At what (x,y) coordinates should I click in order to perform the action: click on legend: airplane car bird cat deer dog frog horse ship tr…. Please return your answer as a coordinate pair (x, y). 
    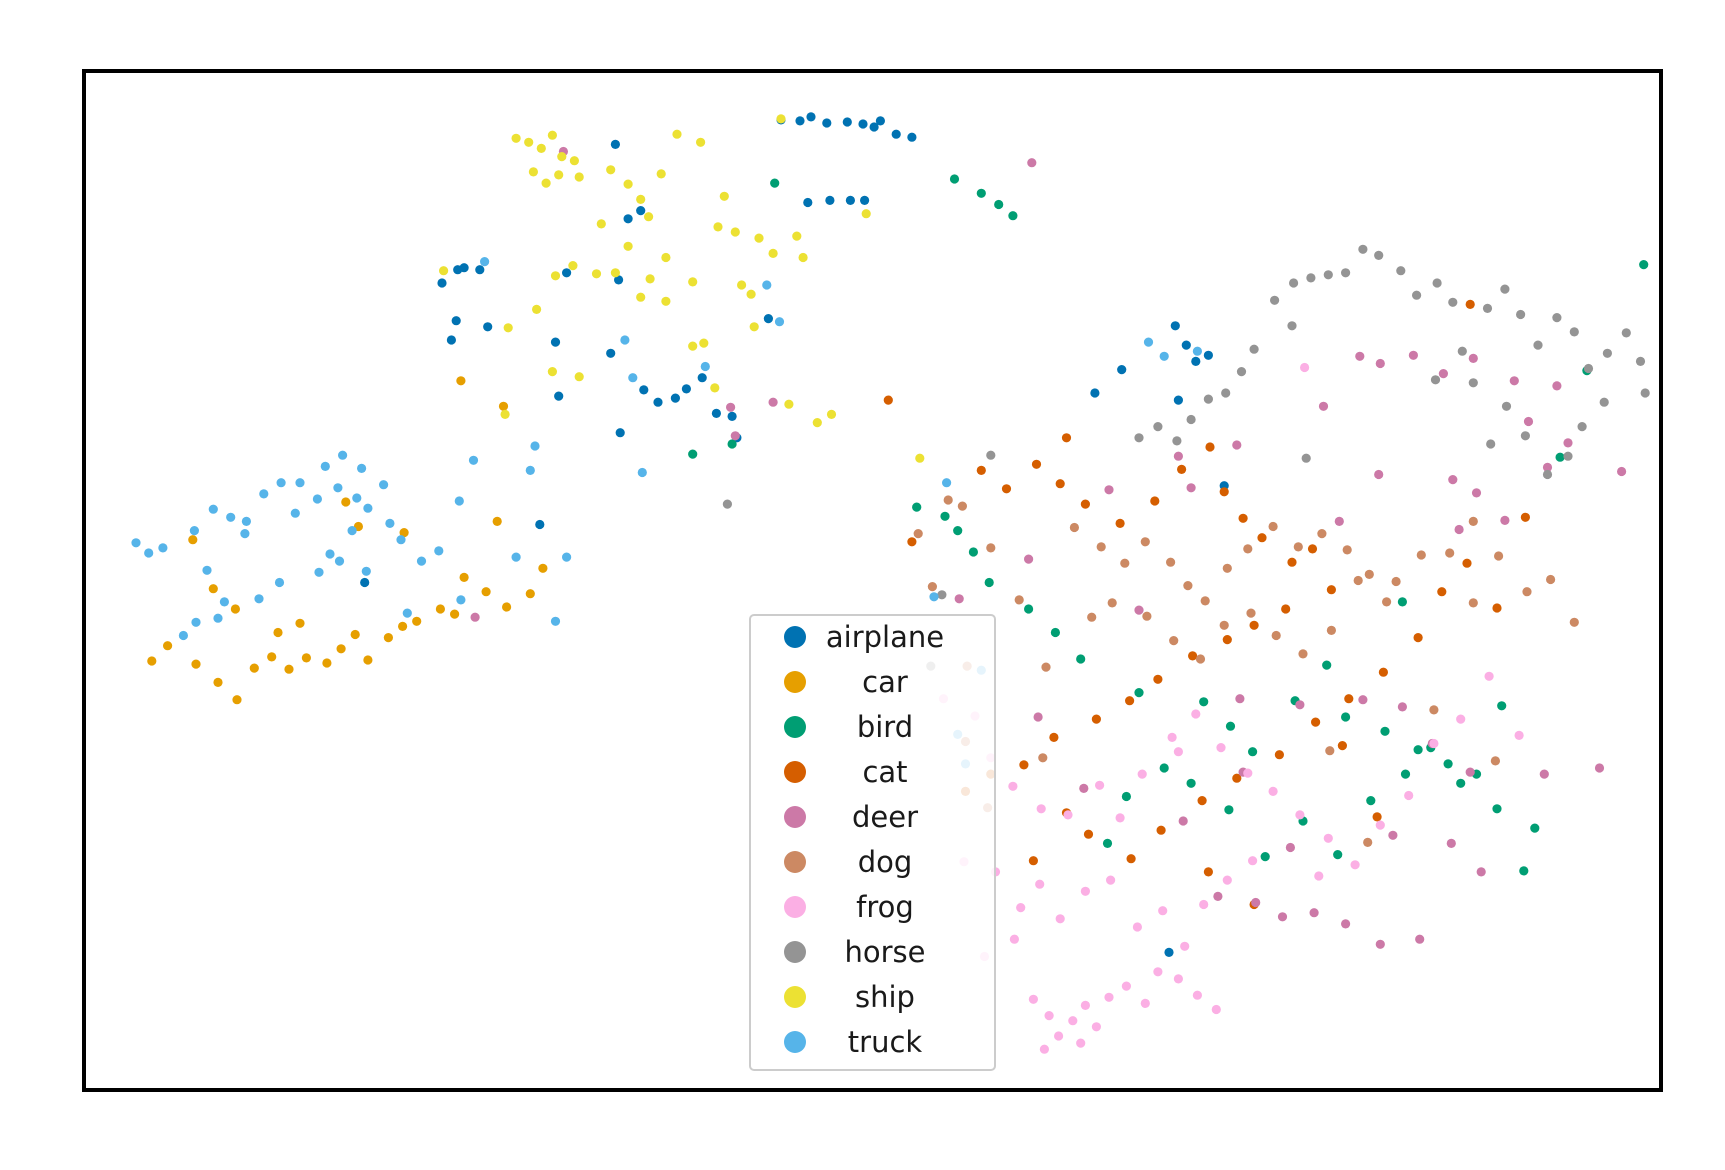
    Looking at the image, I should click on (872, 842).